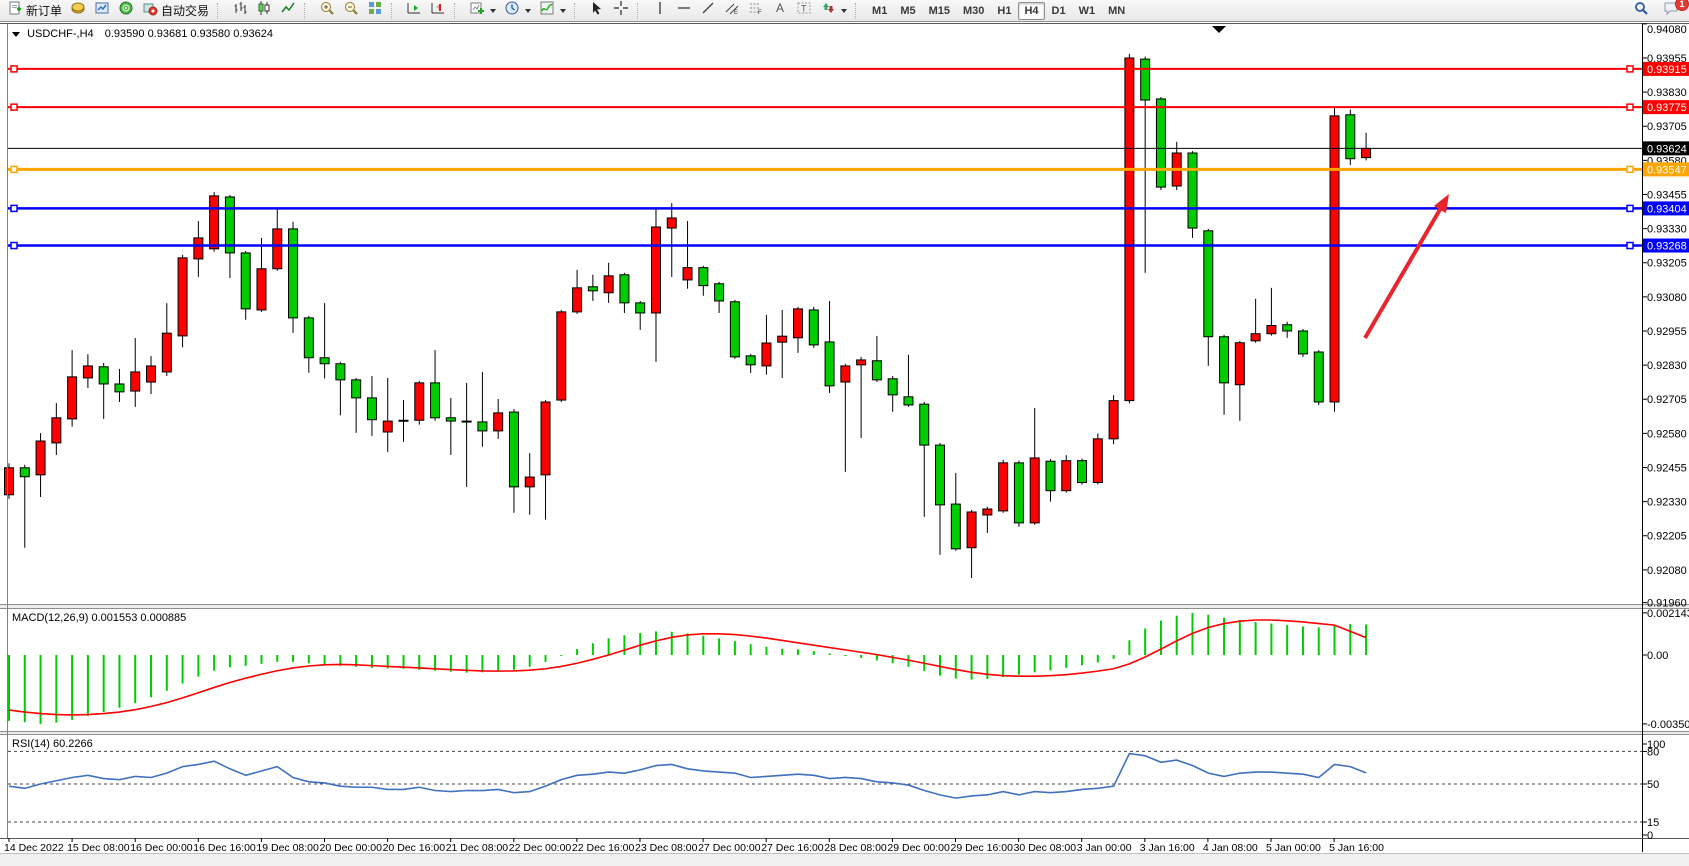 This screenshot has width=1689, height=866. I want to click on line-chart-mode-button, so click(288, 11).